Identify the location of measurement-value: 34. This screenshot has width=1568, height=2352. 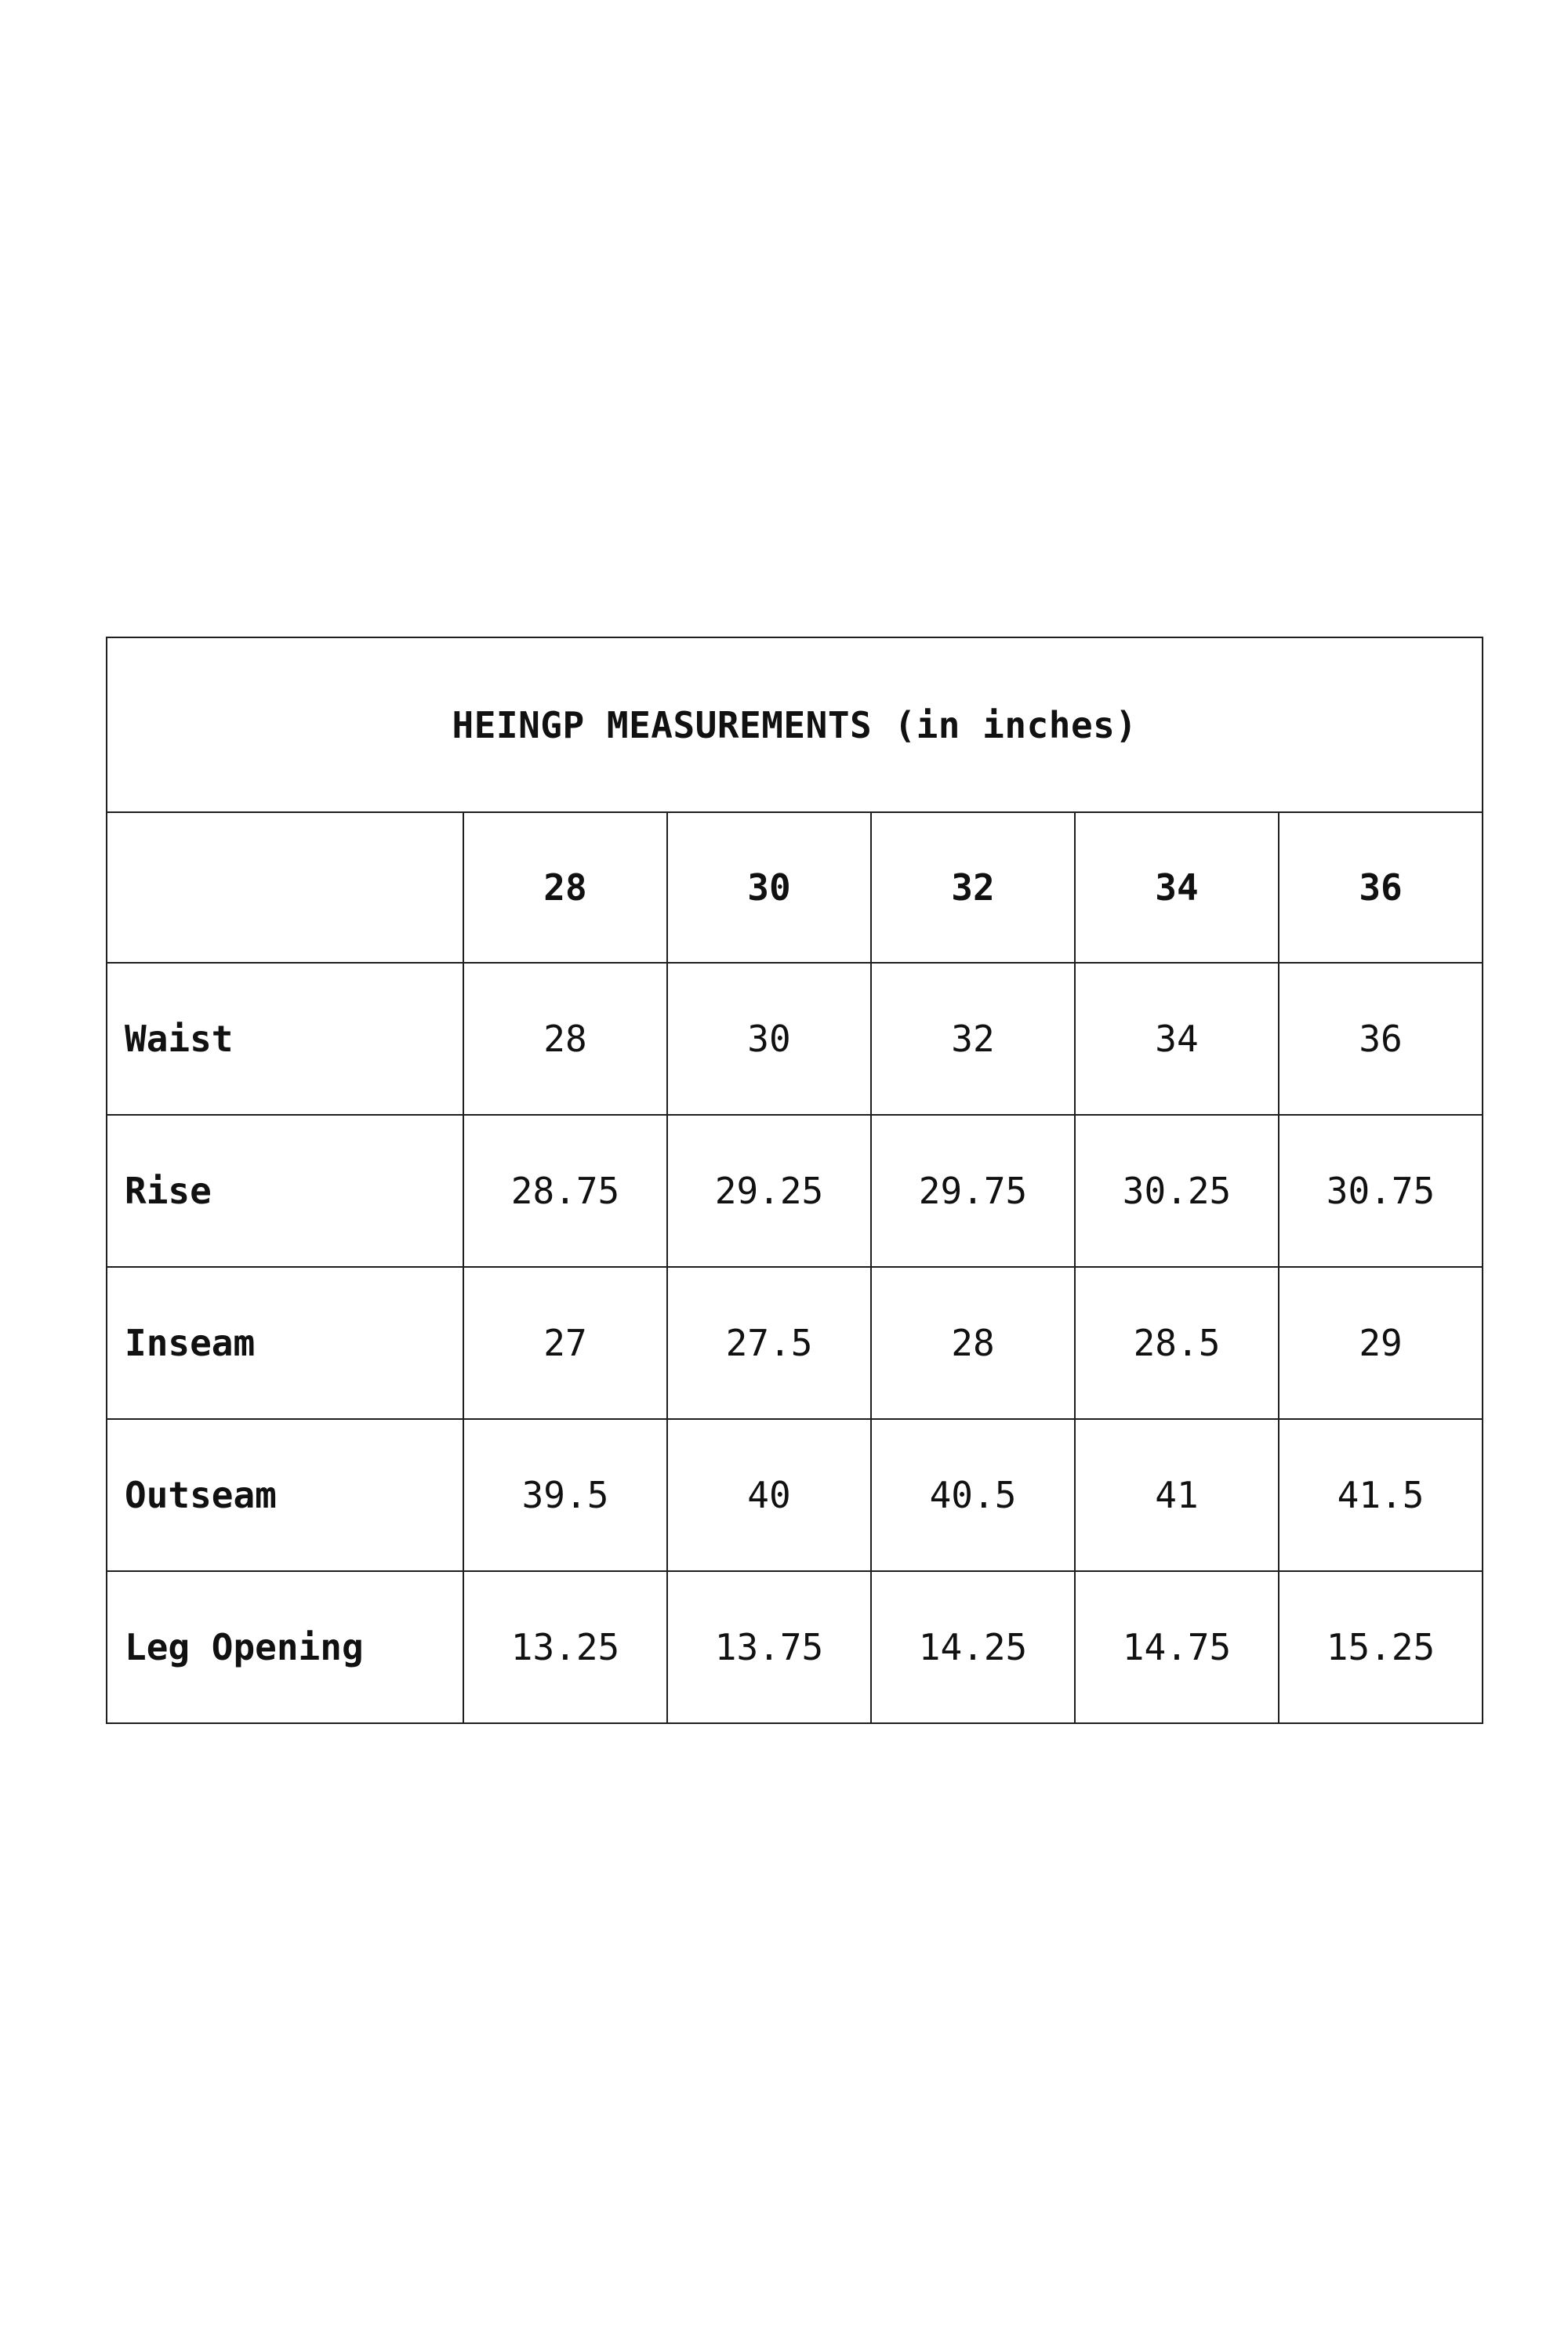
(1176, 1039).